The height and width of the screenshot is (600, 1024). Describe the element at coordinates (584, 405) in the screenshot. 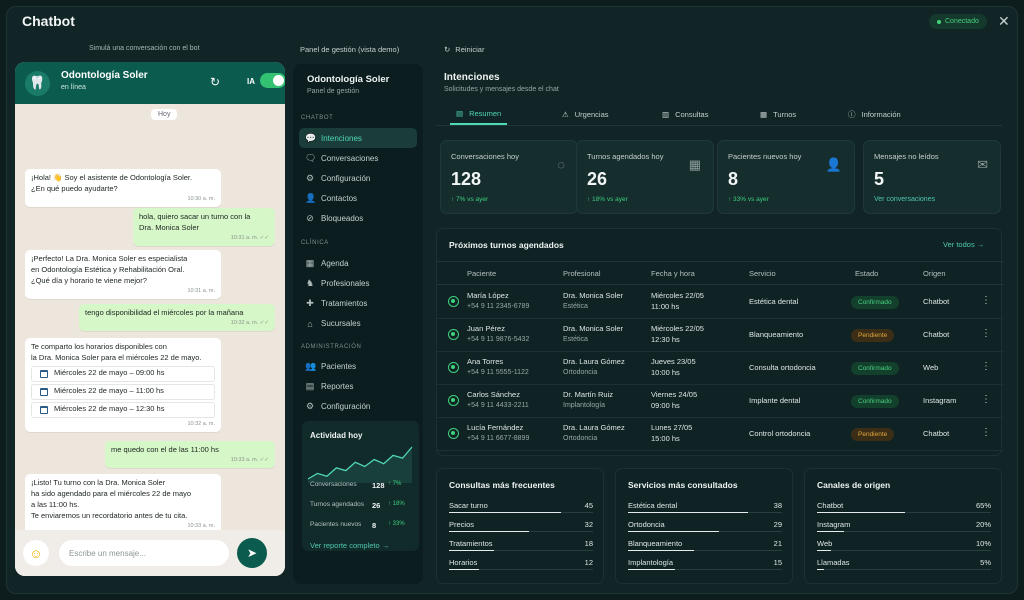

I see `professional-specialty: Implantología` at that location.